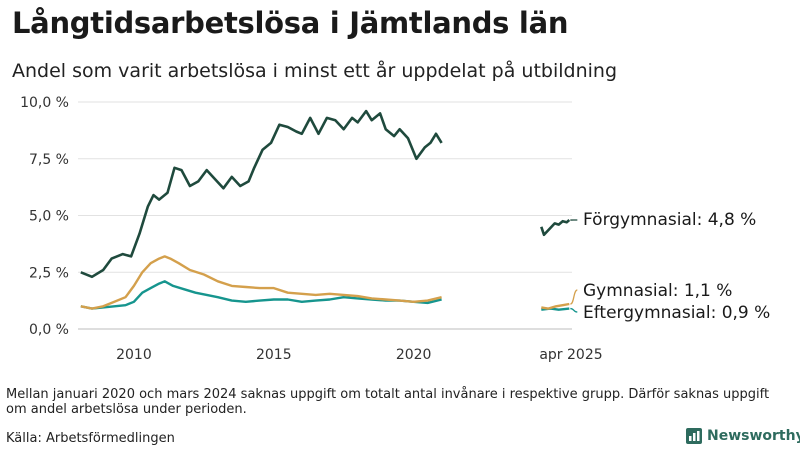  What do you see at coordinates (669, 220) in the screenshot?
I see `series-label-f-rgymnasial: Förgymnasial: 4,8 %` at bounding box center [669, 220].